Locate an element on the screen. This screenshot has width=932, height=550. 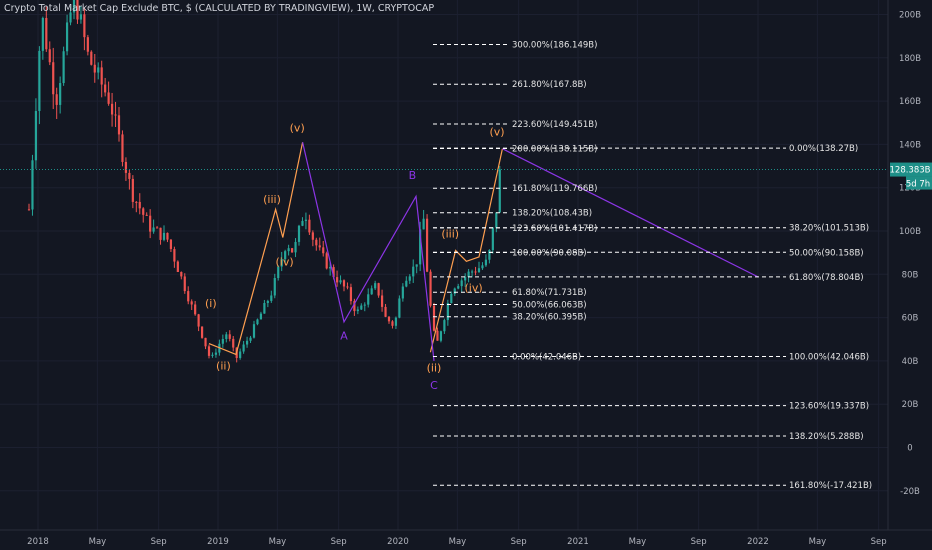
x-tick-label: May is located at coordinates (818, 542).